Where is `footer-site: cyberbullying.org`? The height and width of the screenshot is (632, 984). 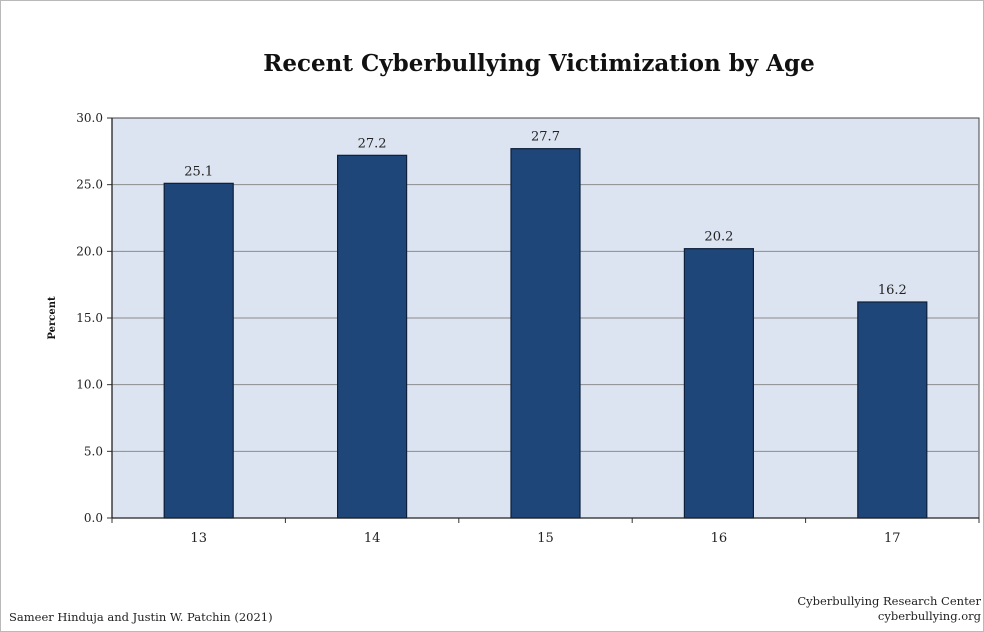
footer-site: cyberbullying.org is located at coordinates (930, 616).